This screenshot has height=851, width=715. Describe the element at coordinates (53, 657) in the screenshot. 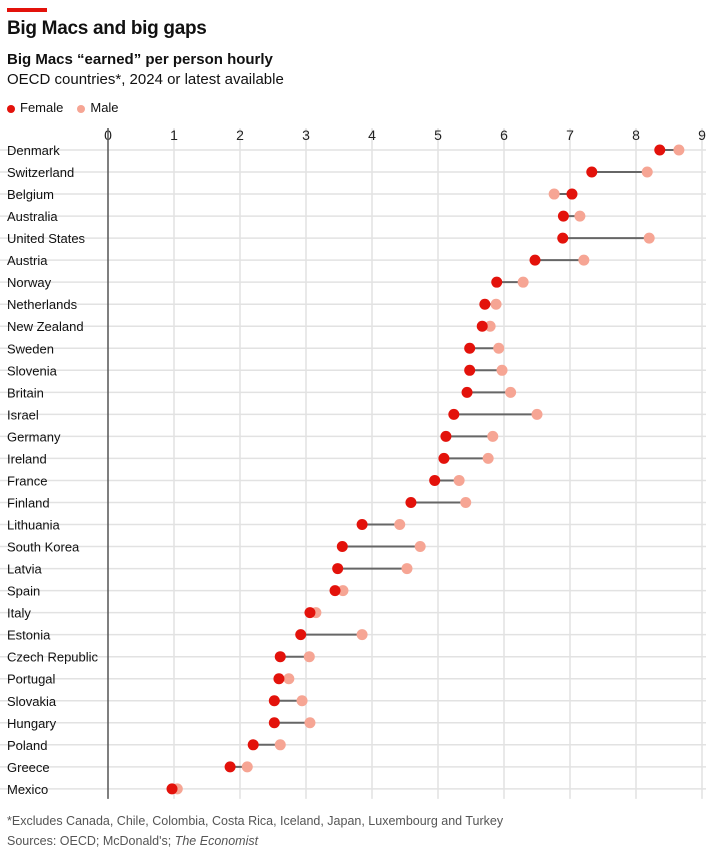

I see `category-label: Czech Republic` at that location.